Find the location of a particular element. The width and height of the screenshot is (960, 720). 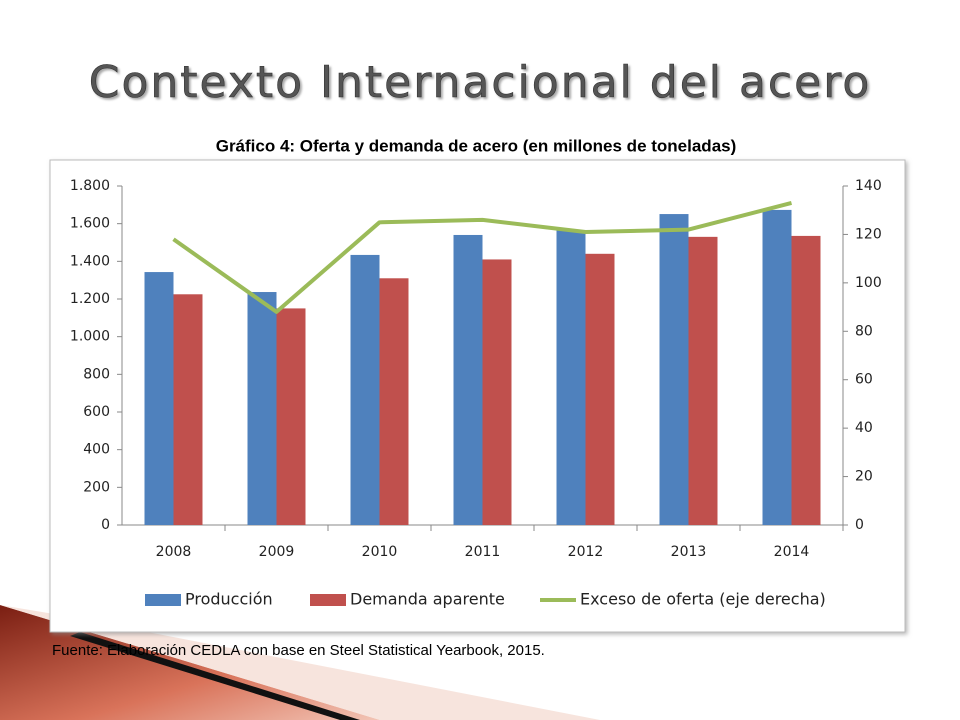

y2-tick-label: 60 is located at coordinates (864, 380).